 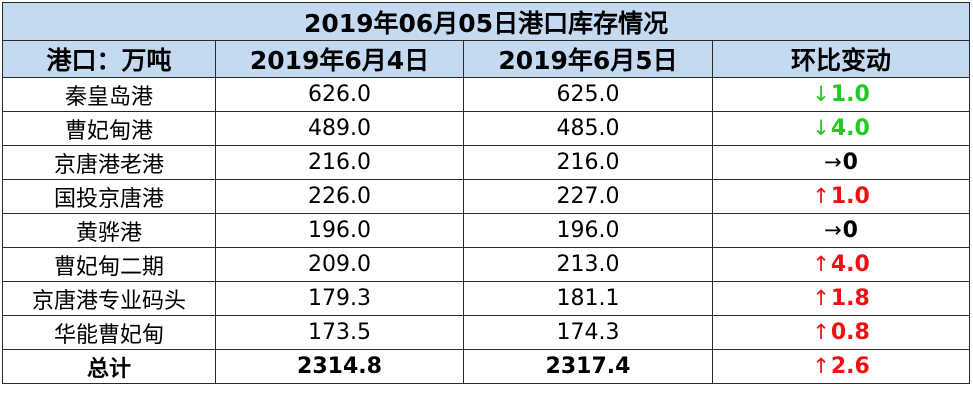 What do you see at coordinates (109, 264) in the screenshot?
I see `port-name-cell: 曹妃甸二期` at bounding box center [109, 264].